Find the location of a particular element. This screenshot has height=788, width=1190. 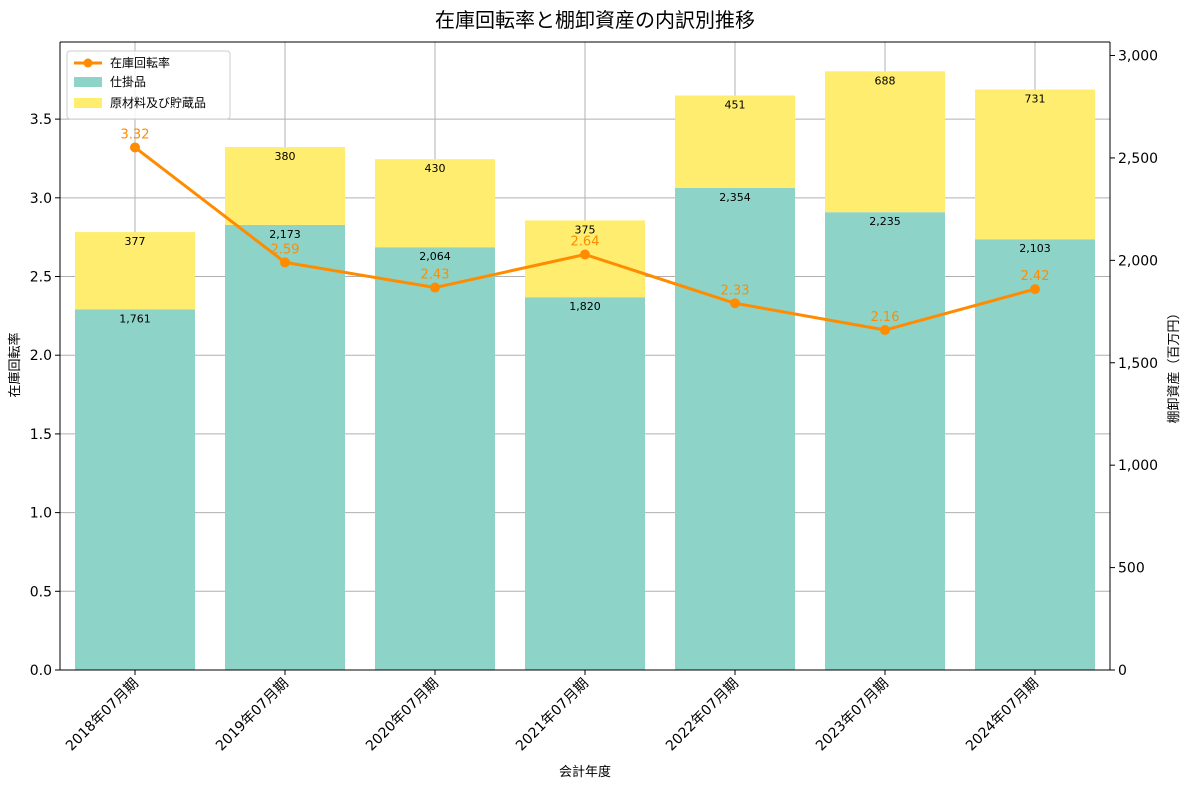

y-right-tick-label: 3,000 is located at coordinates (1138, 57).